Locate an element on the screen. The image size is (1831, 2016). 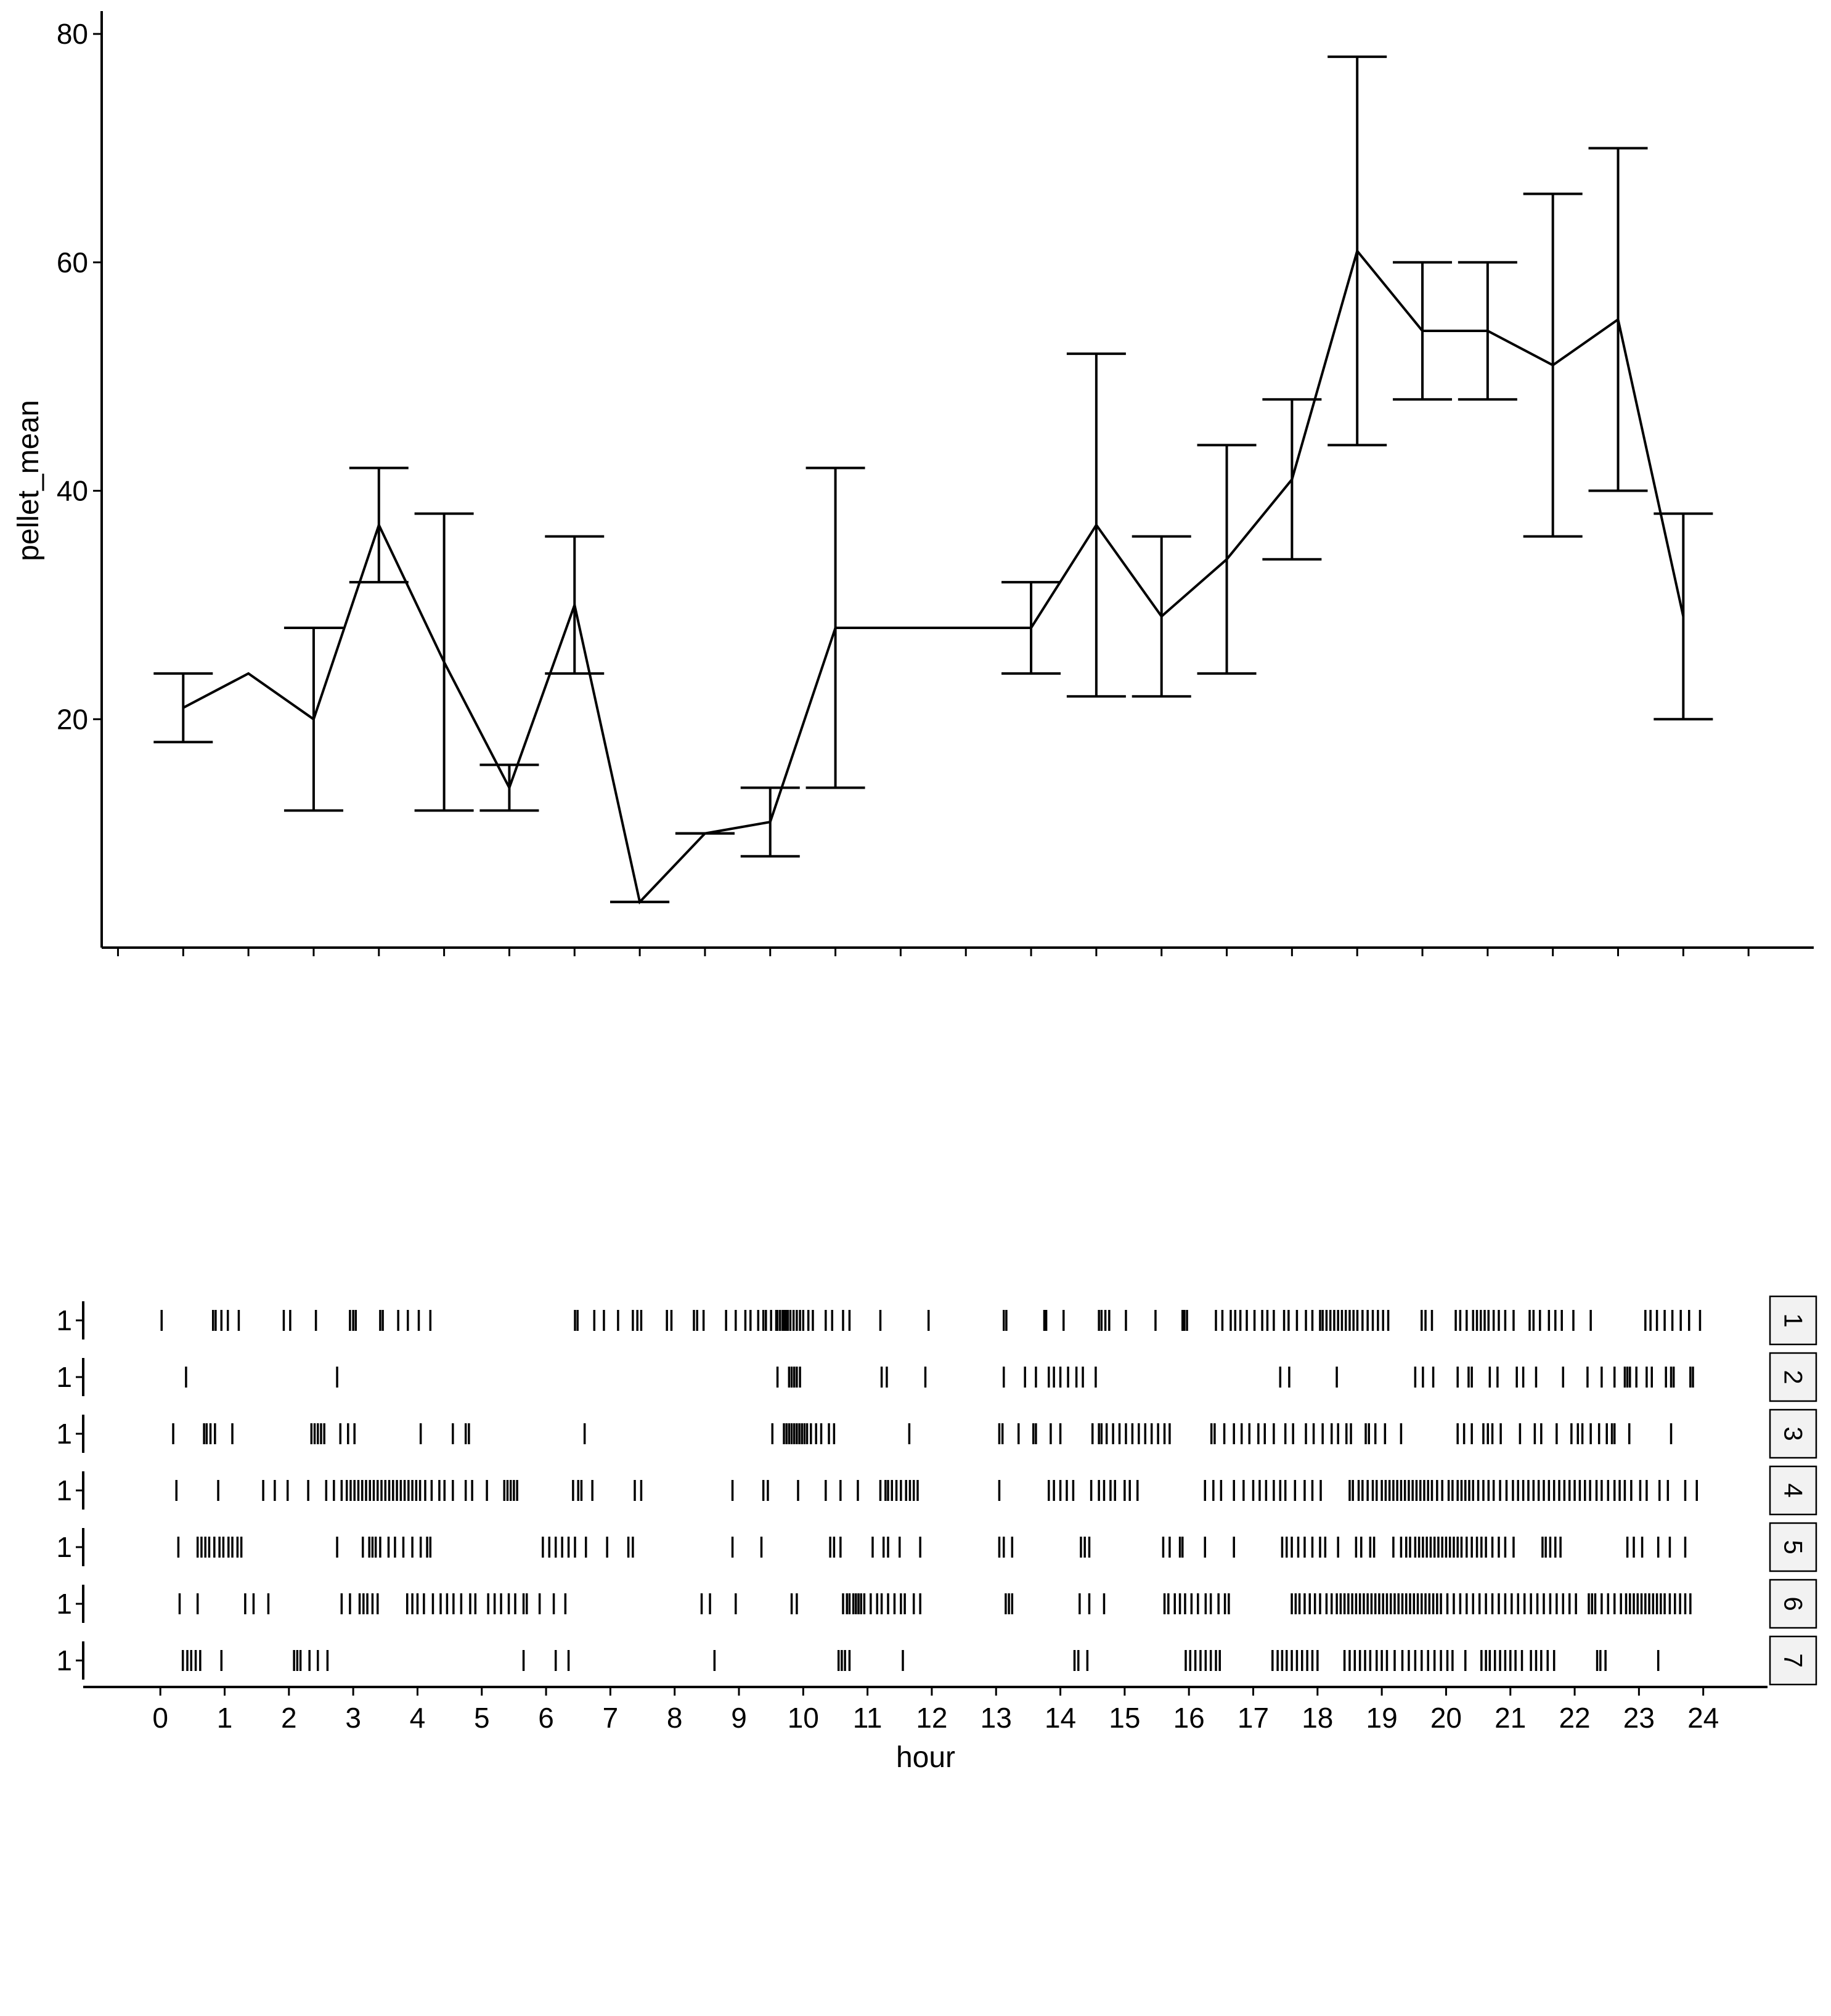
y-tick-label: 80 is located at coordinates (72, 34).